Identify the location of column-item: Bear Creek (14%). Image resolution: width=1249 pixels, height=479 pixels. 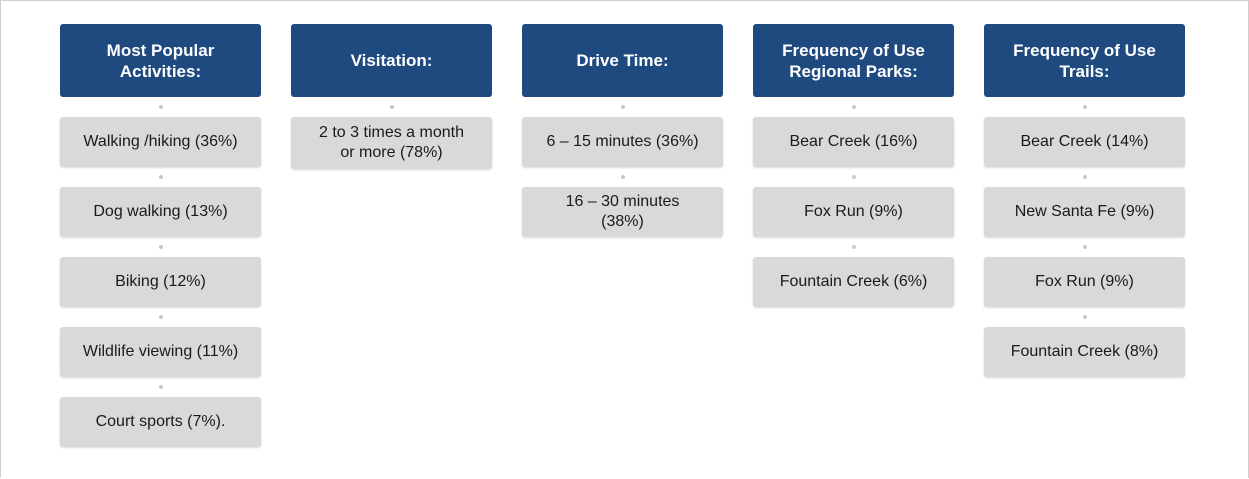
(1084, 142).